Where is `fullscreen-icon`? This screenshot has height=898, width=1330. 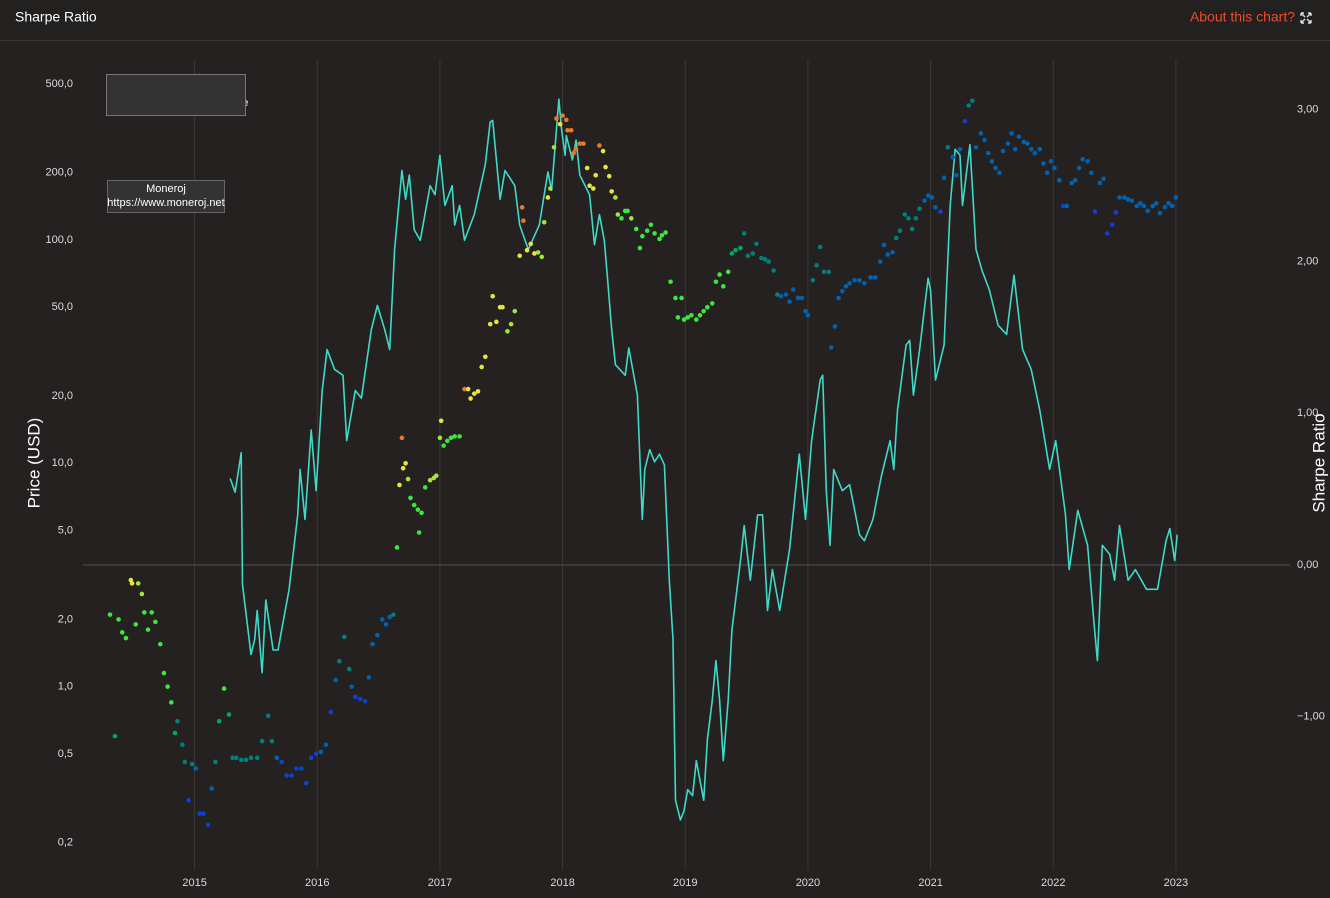
fullscreen-icon is located at coordinates (1306, 18).